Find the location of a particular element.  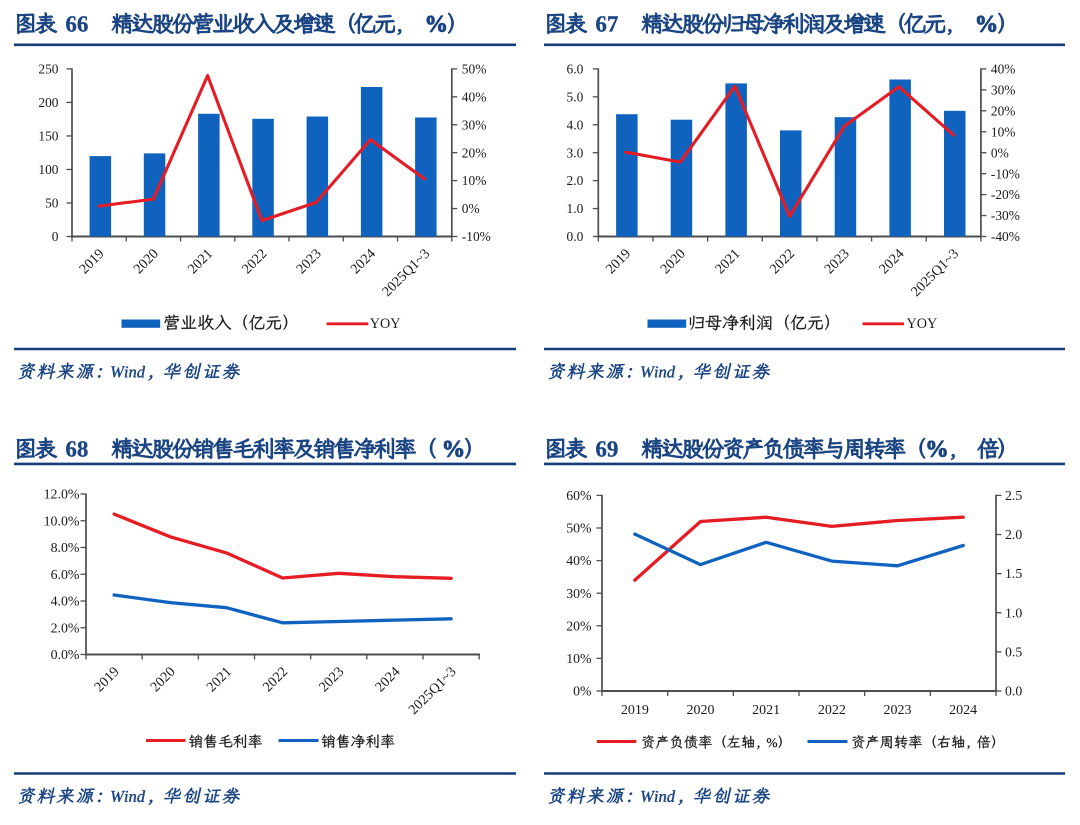

svg-text: 50 is located at coordinates (52, 203).